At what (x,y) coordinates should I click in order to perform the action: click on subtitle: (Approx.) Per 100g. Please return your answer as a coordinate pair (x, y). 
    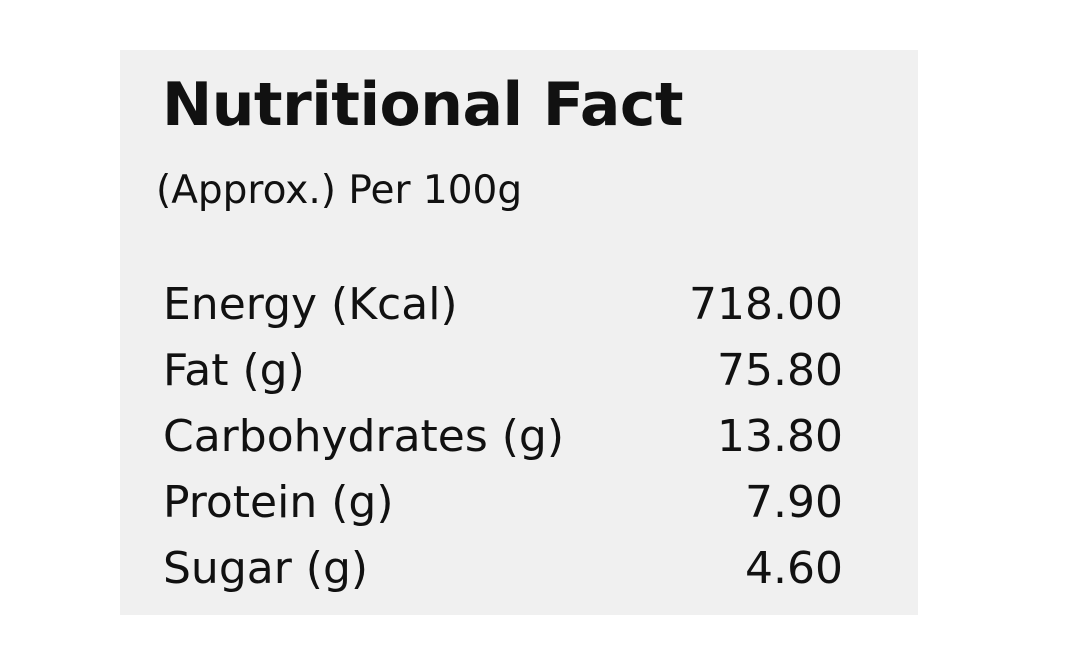
    Looking at the image, I should click on (339, 190).